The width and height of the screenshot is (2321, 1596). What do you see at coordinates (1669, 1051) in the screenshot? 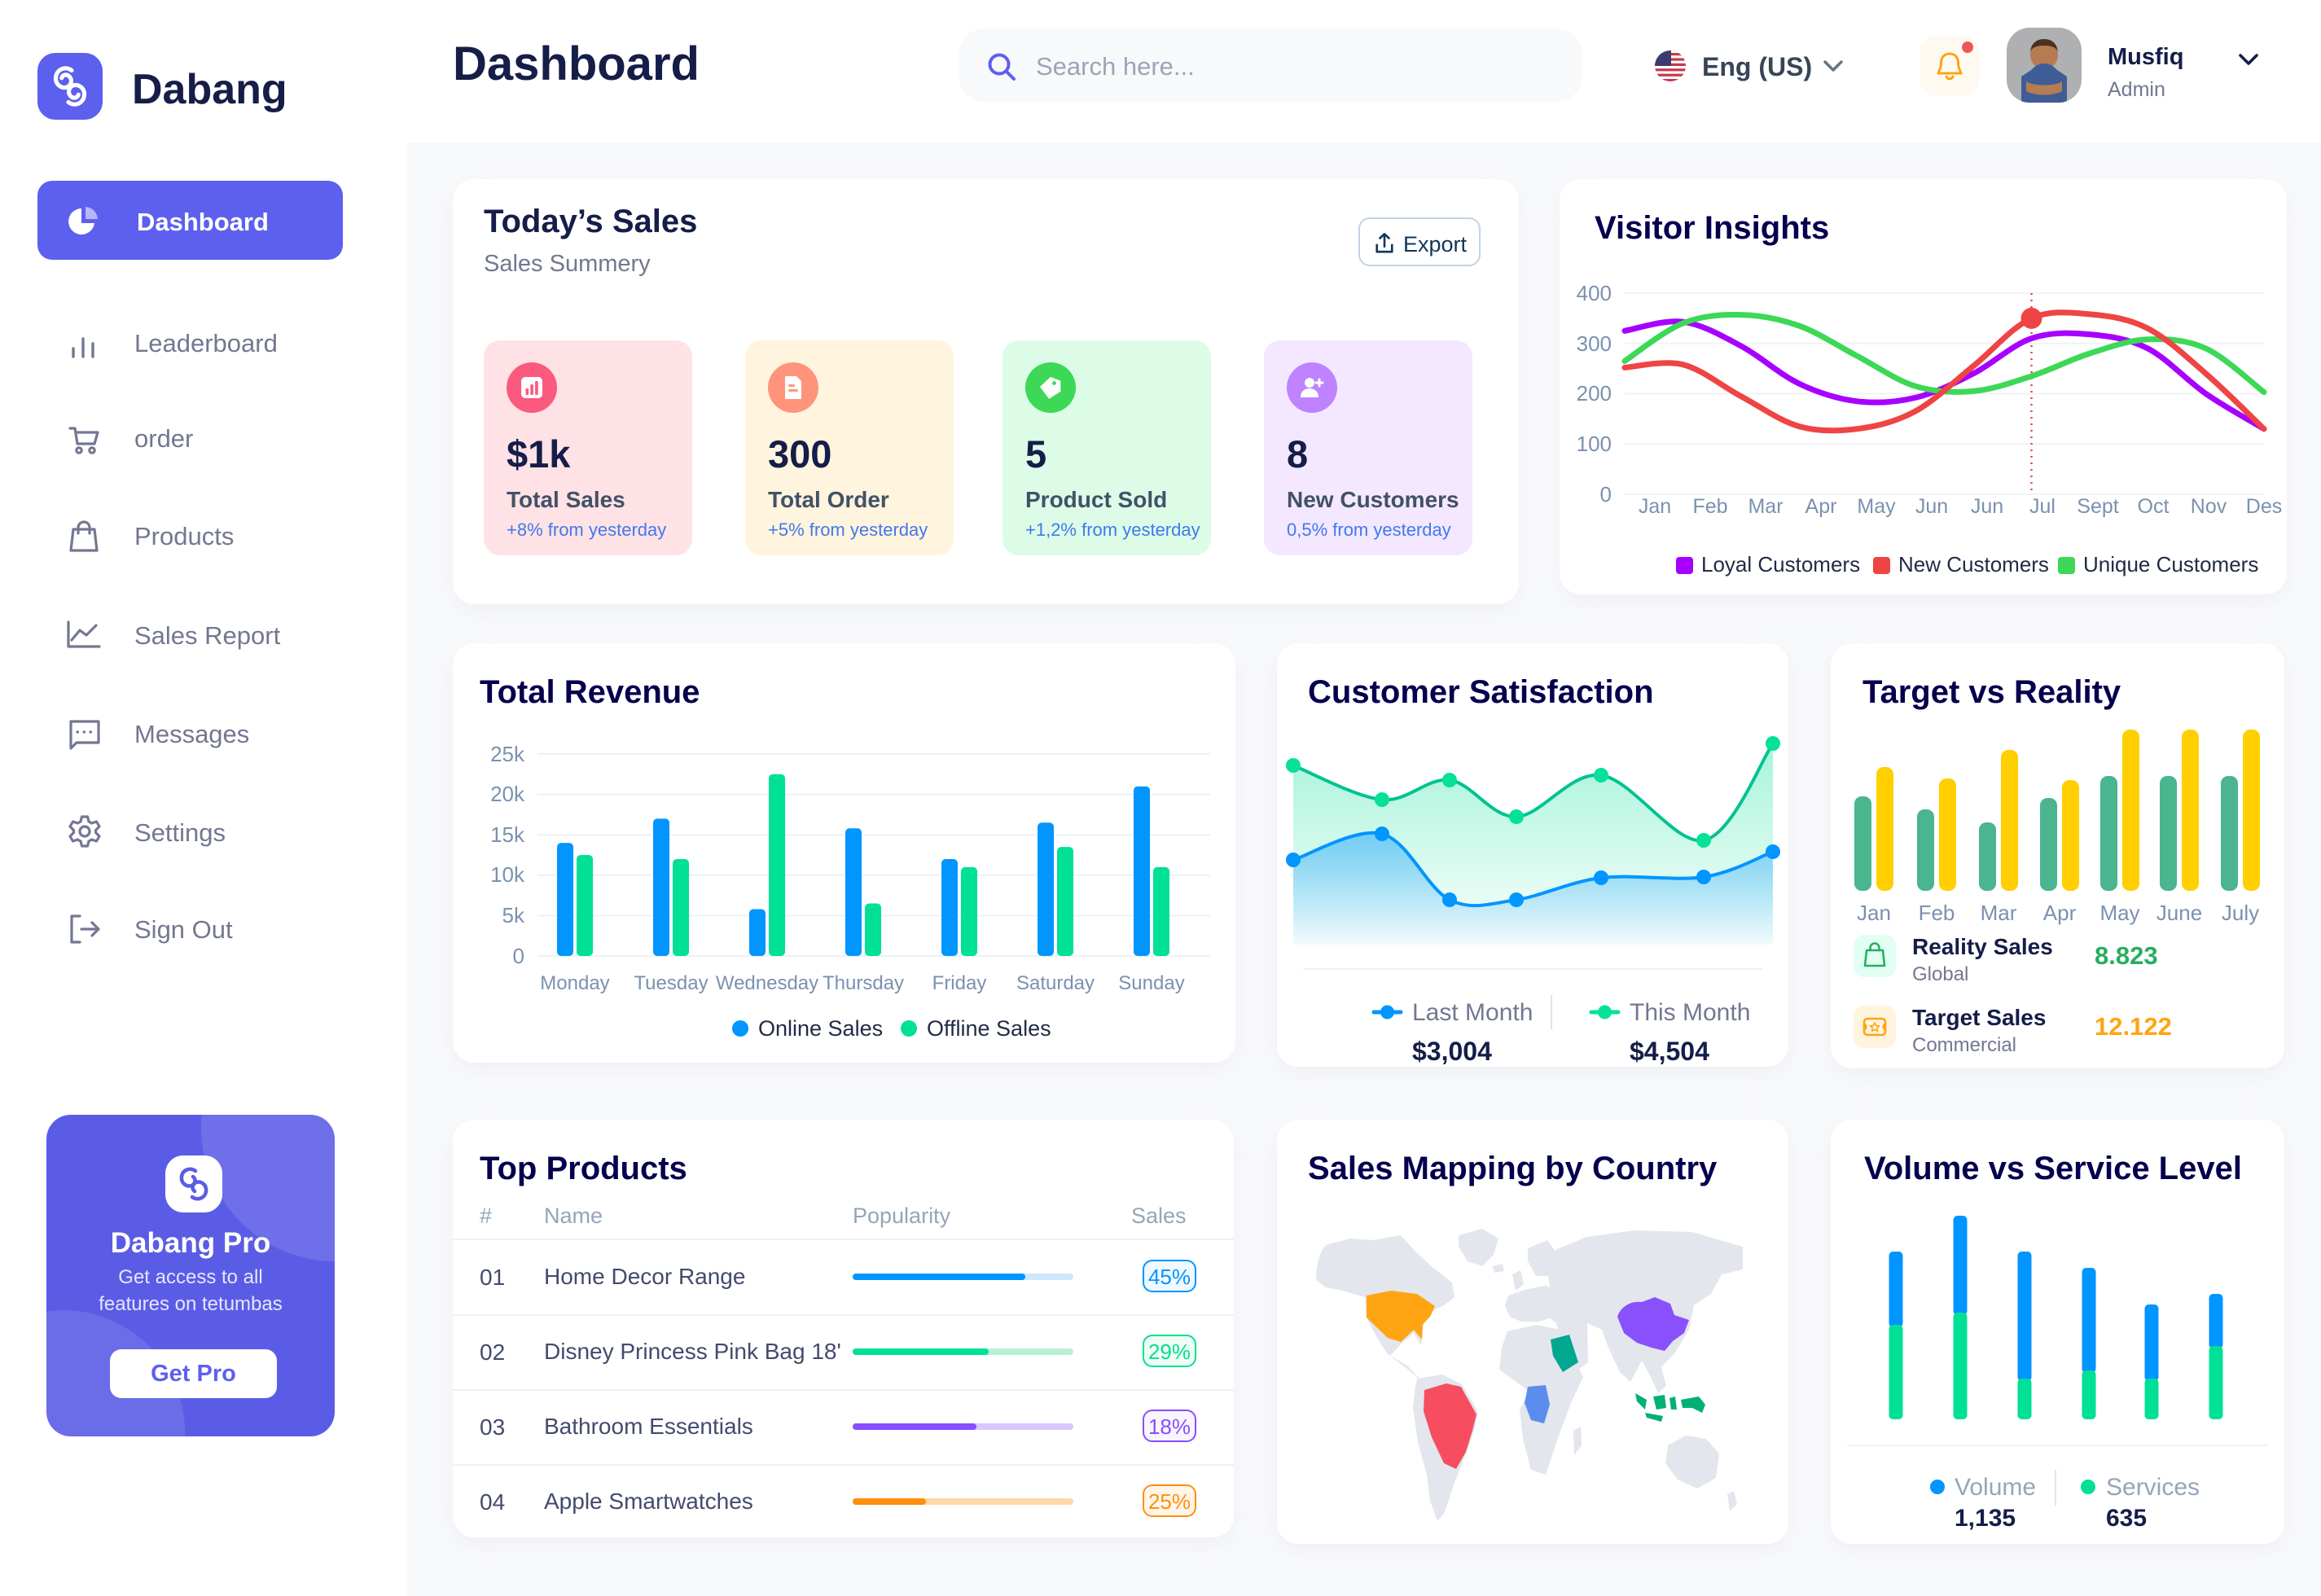
I see `svg-text: $4,504` at bounding box center [1669, 1051].